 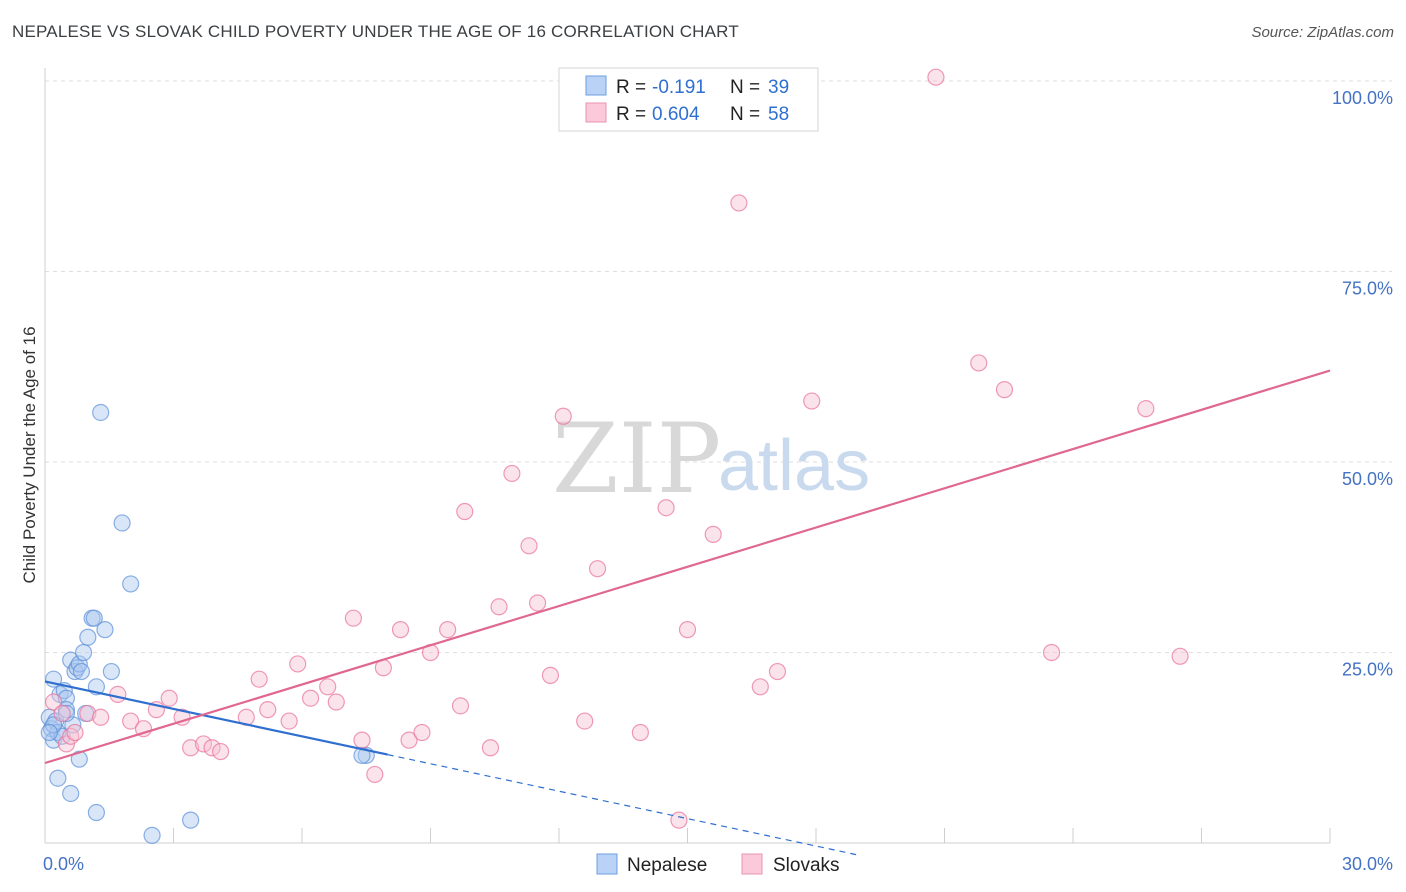 I want to click on y-axis-label: Child Poverty Under the Age of 16, so click(x=29, y=454).